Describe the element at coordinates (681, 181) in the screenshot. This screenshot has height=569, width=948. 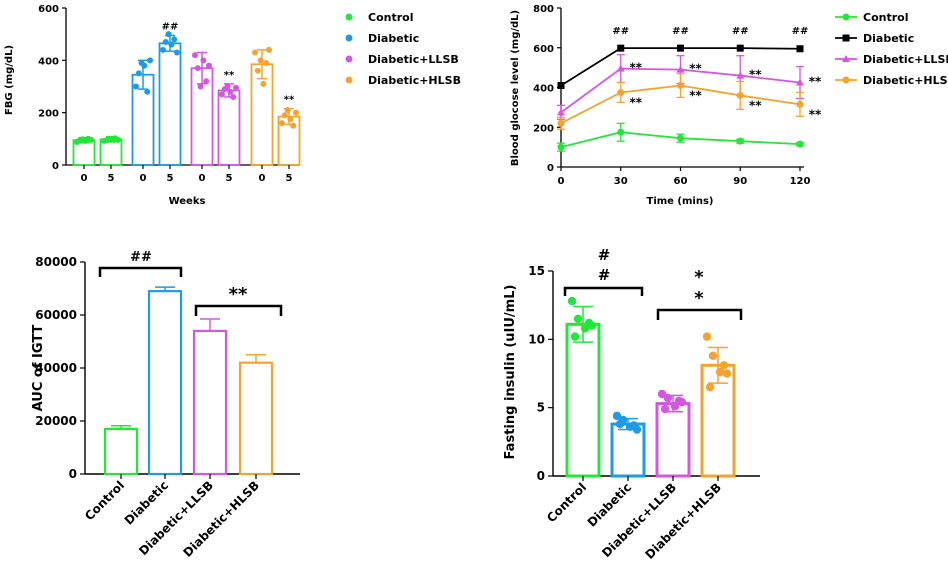
I see `ogtt-xtick-label: 60` at that location.